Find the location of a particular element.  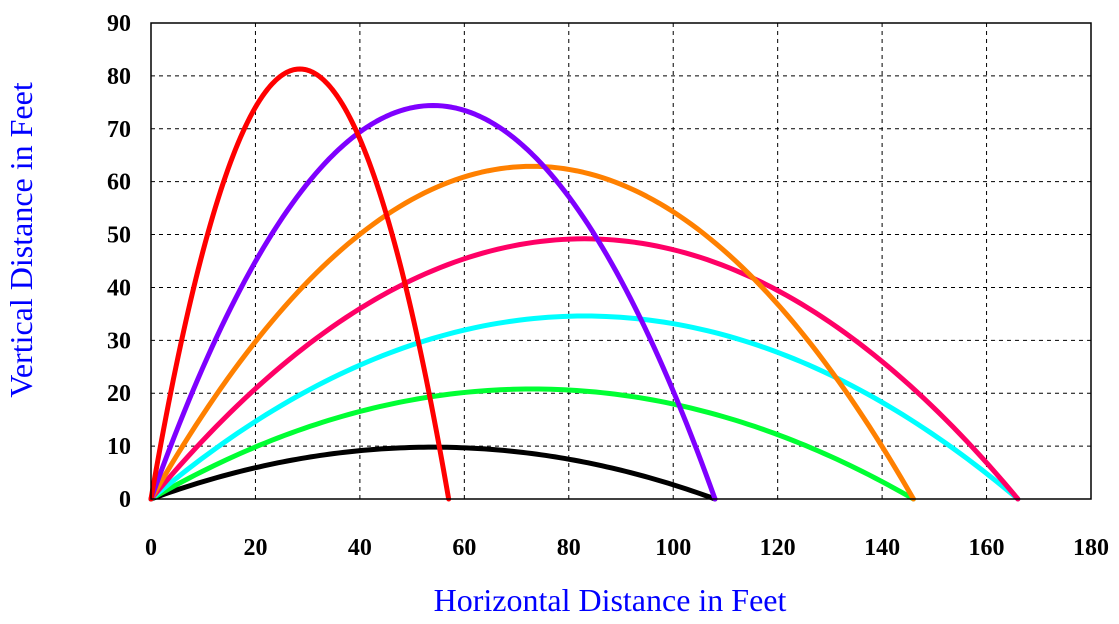

y-axis-tick-labels: 0 10 20 30 40 50 60 70 80 90 is located at coordinates (119, 262).